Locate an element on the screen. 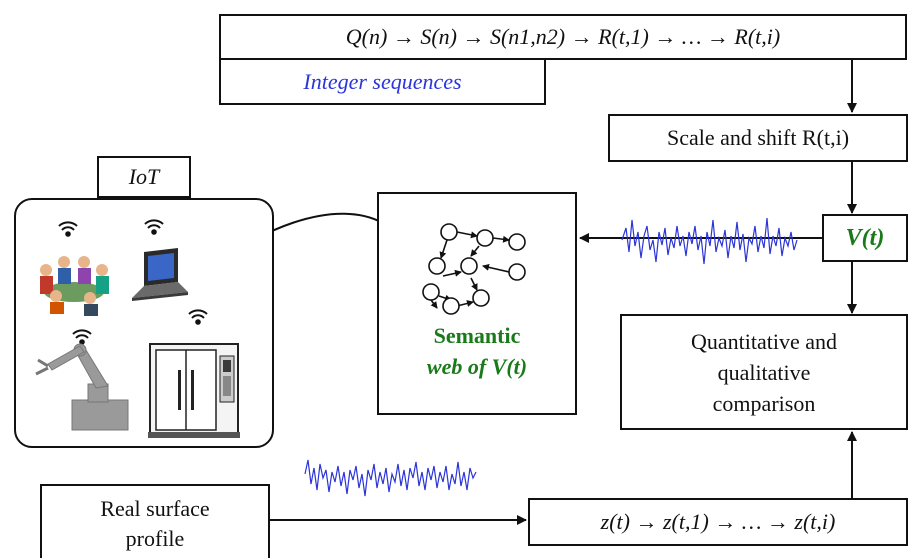  iot-label-box: IoT is located at coordinates (144, 177).